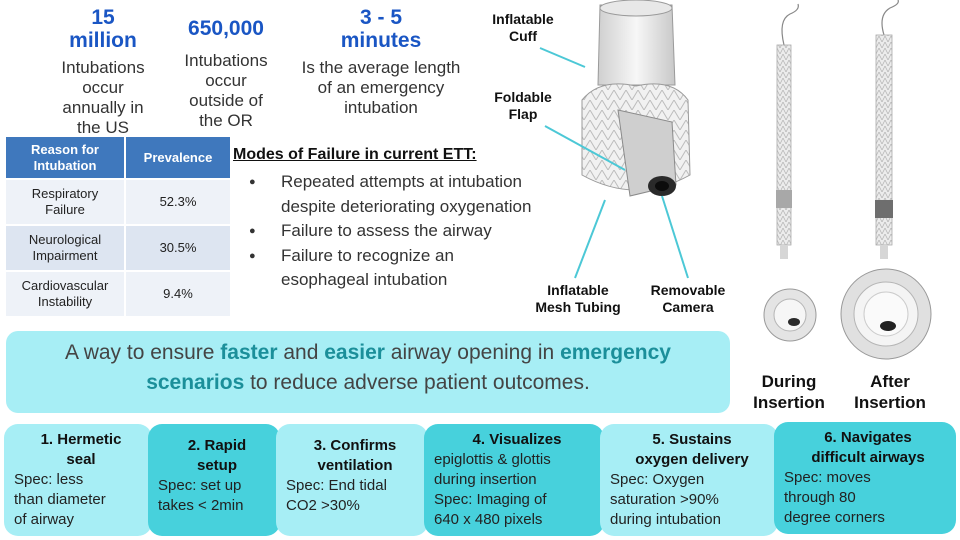 The width and height of the screenshot is (960, 540). What do you see at coordinates (381, 29) in the screenshot?
I see `stat-number: 3 - 5 minutes` at bounding box center [381, 29].